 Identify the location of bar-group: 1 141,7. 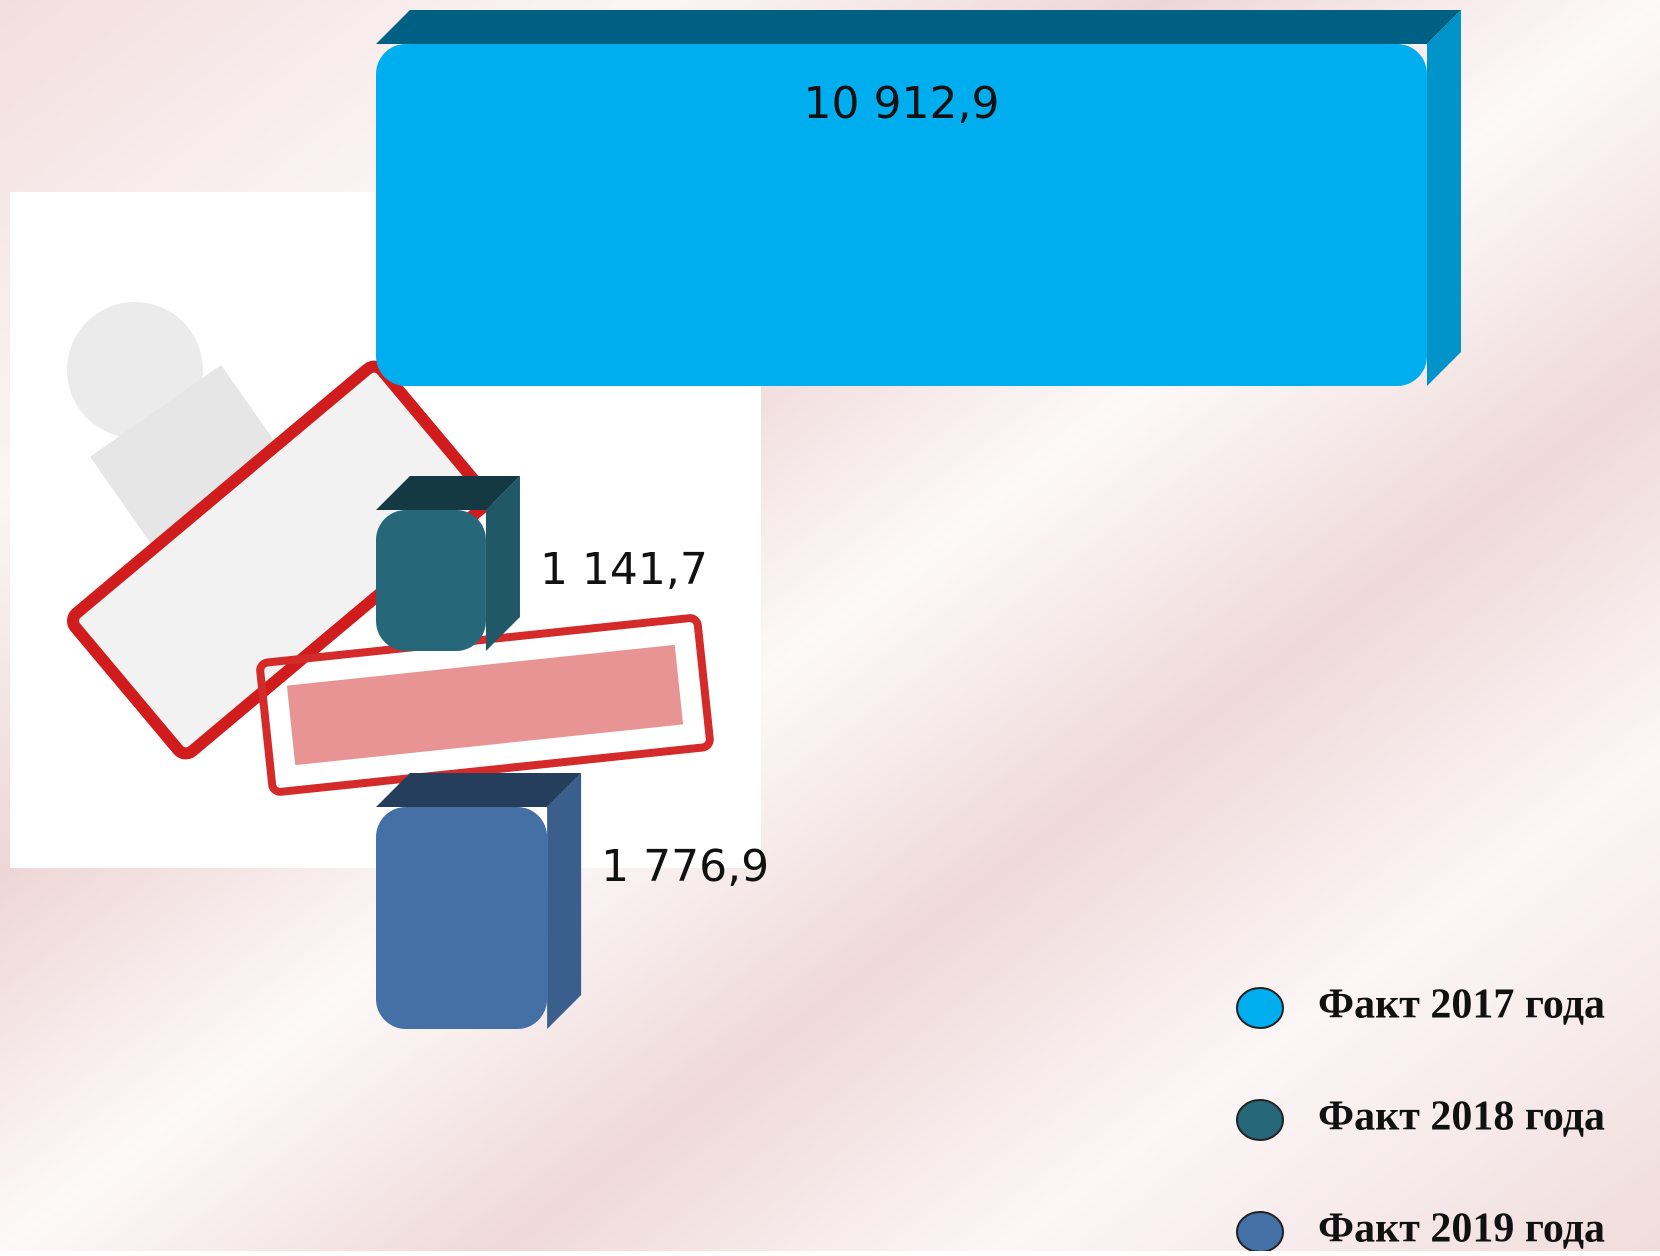
(542, 563).